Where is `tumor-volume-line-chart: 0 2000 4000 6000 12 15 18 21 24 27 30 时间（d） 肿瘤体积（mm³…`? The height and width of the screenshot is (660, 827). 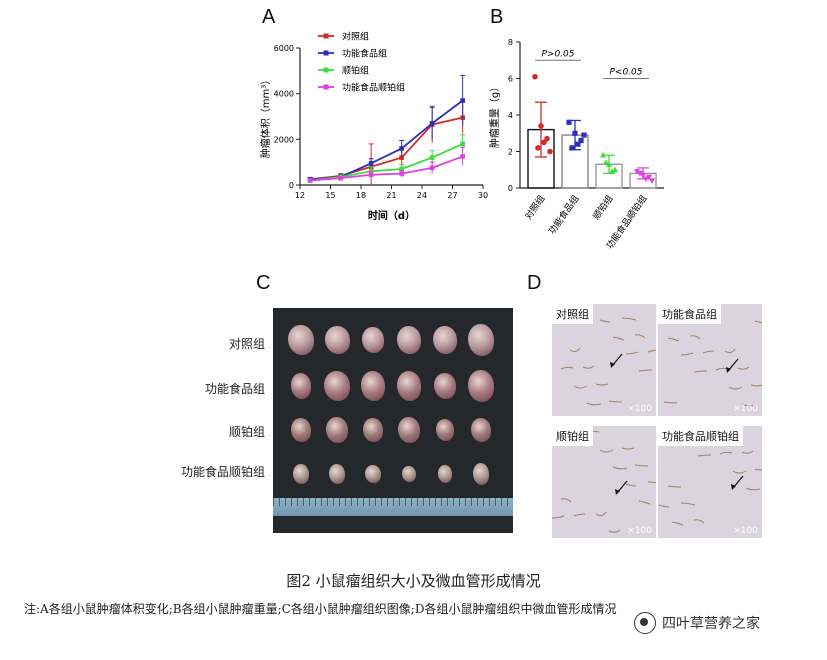 tumor-volume-line-chart: 0 2000 4000 6000 12 15 18 21 24 27 30 时间（d） 肿瘤体积（mm³… is located at coordinates (373, 127).